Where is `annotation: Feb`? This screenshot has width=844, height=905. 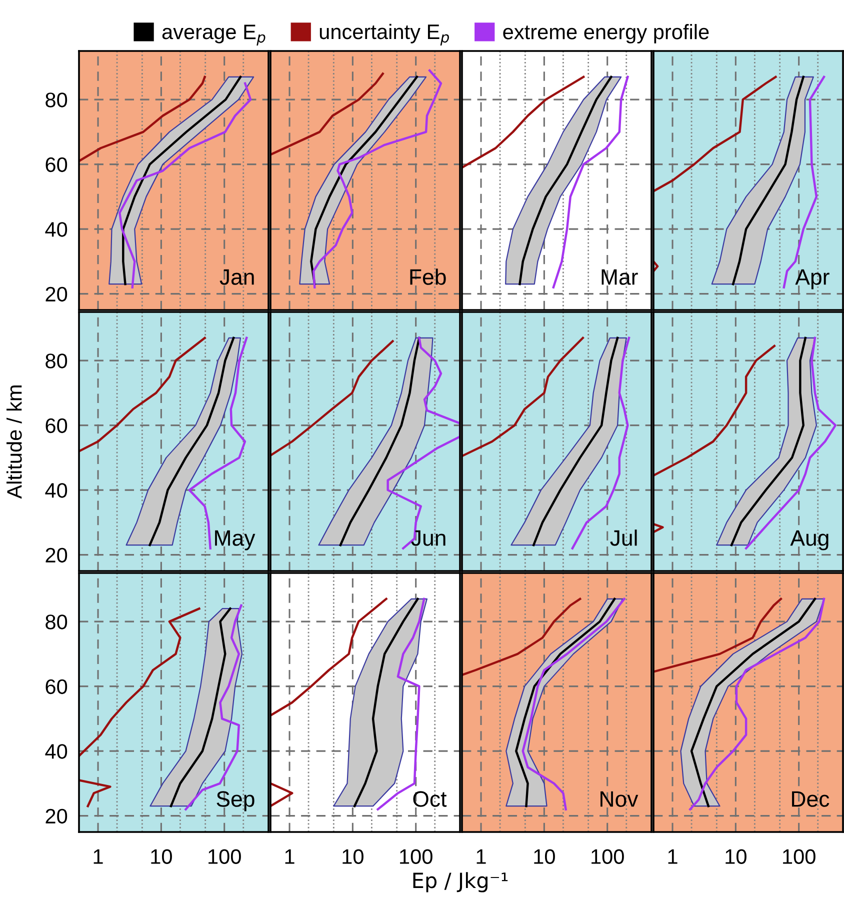
annotation: Feb is located at coordinates (428, 276).